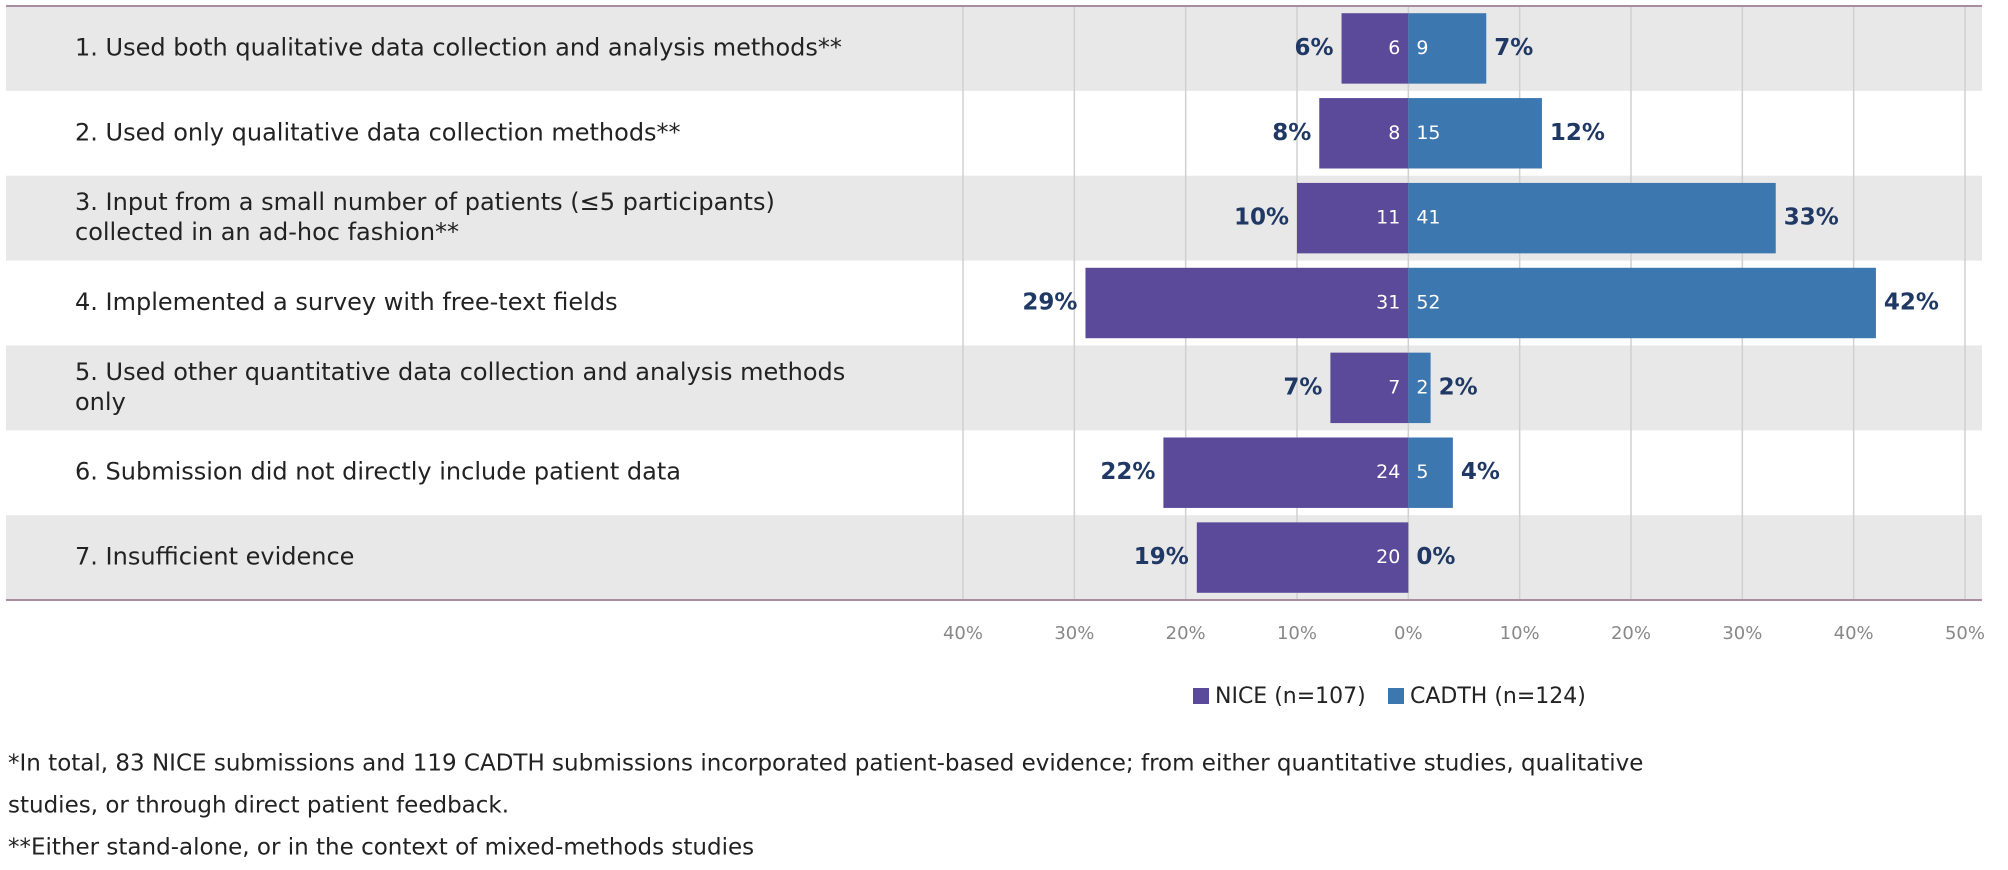  I want to click on legend-label: NICE (n=107), so click(1290, 696).